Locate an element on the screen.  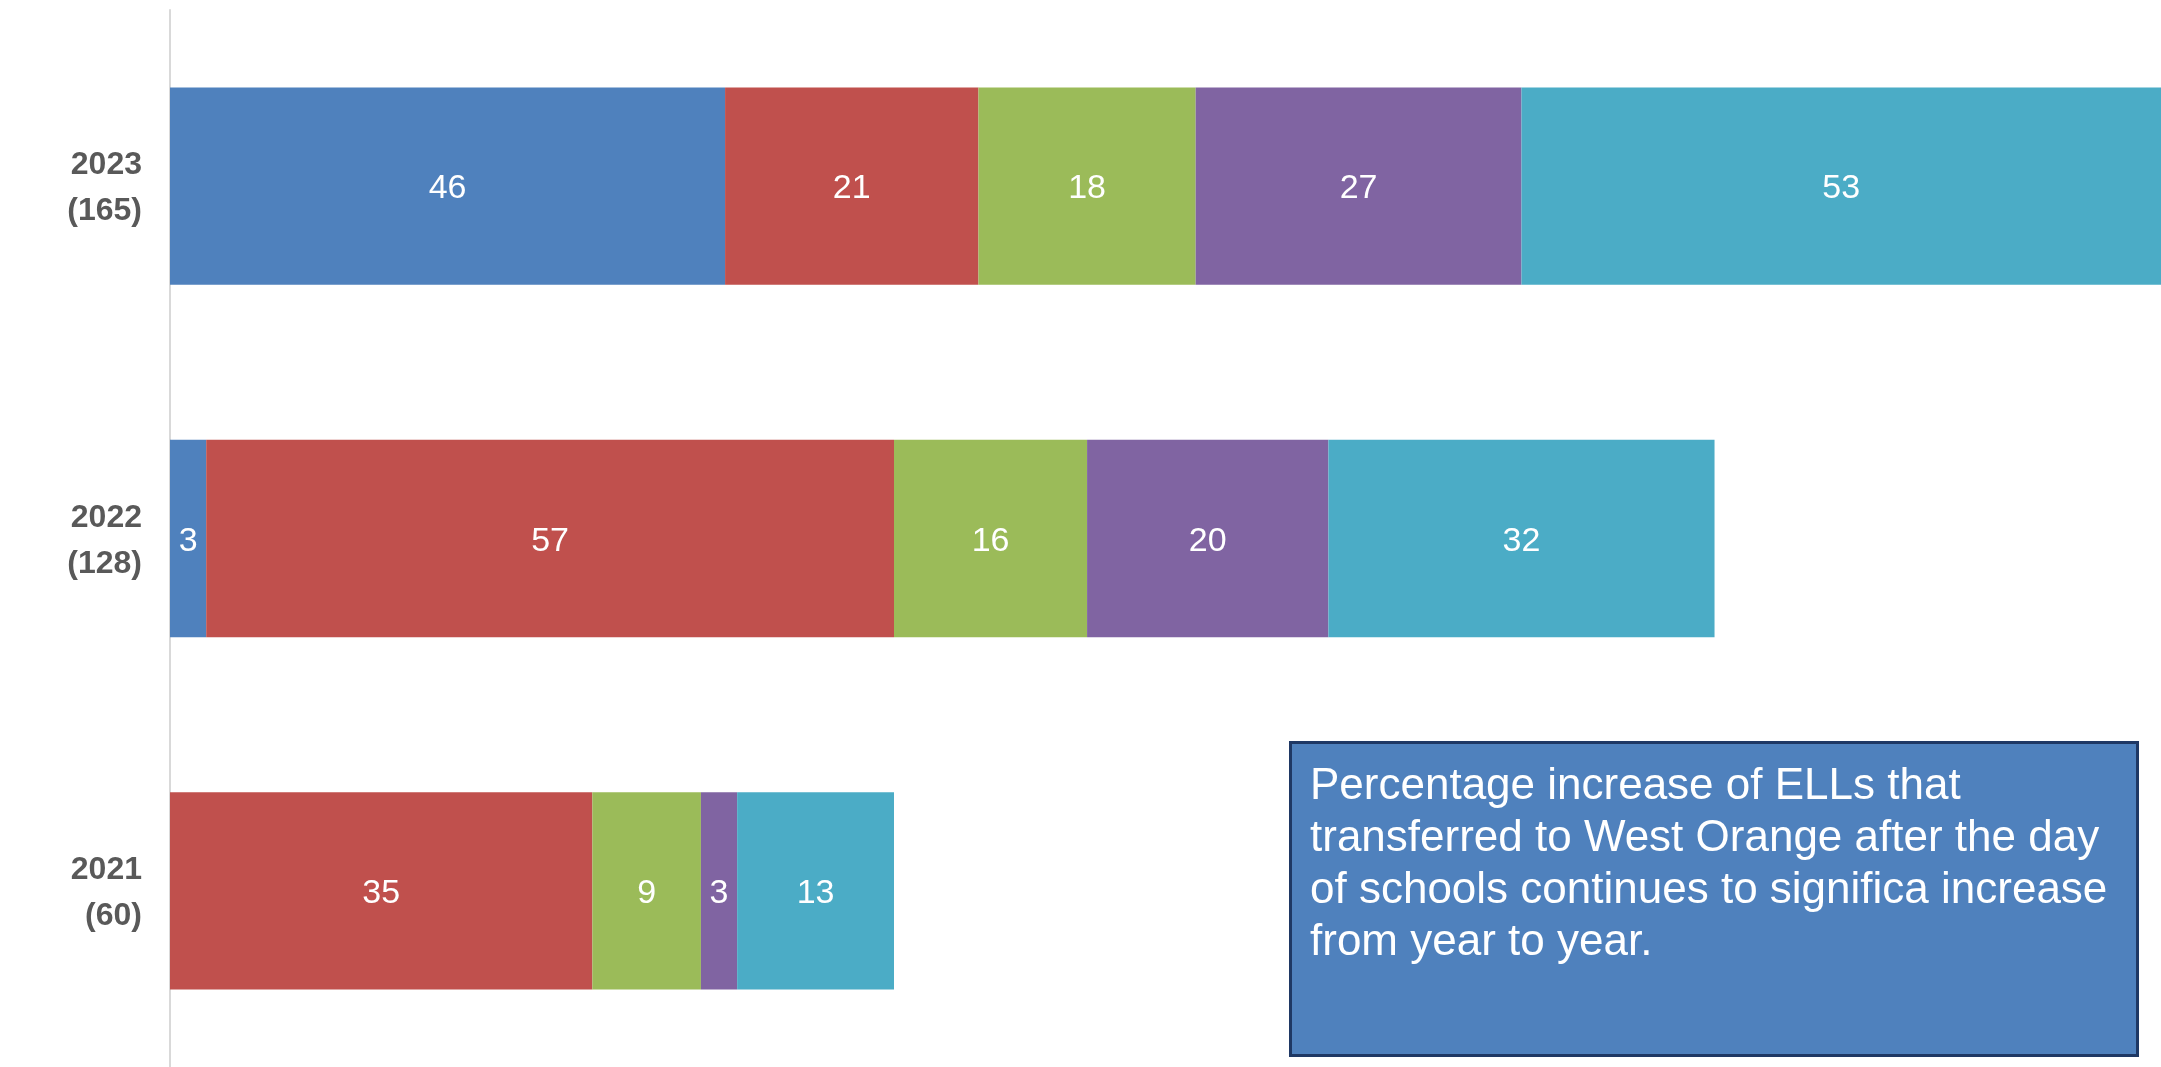
data-label: 21 is located at coordinates (851, 186).